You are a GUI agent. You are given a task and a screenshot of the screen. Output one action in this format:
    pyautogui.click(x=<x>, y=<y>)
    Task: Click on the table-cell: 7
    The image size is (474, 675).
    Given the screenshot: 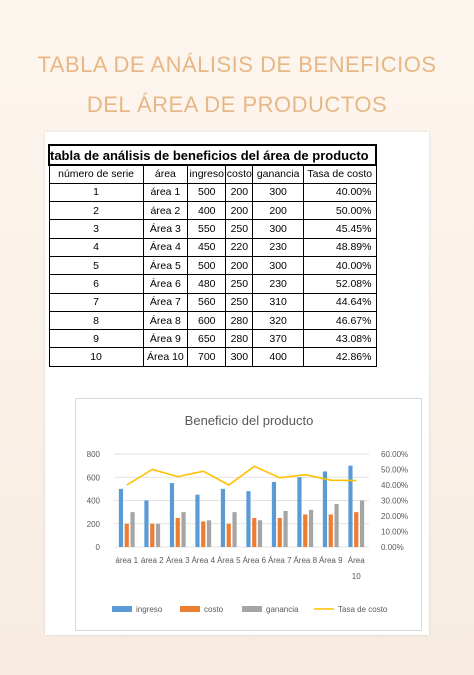 What is the action you would take?
    pyautogui.click(x=96, y=302)
    